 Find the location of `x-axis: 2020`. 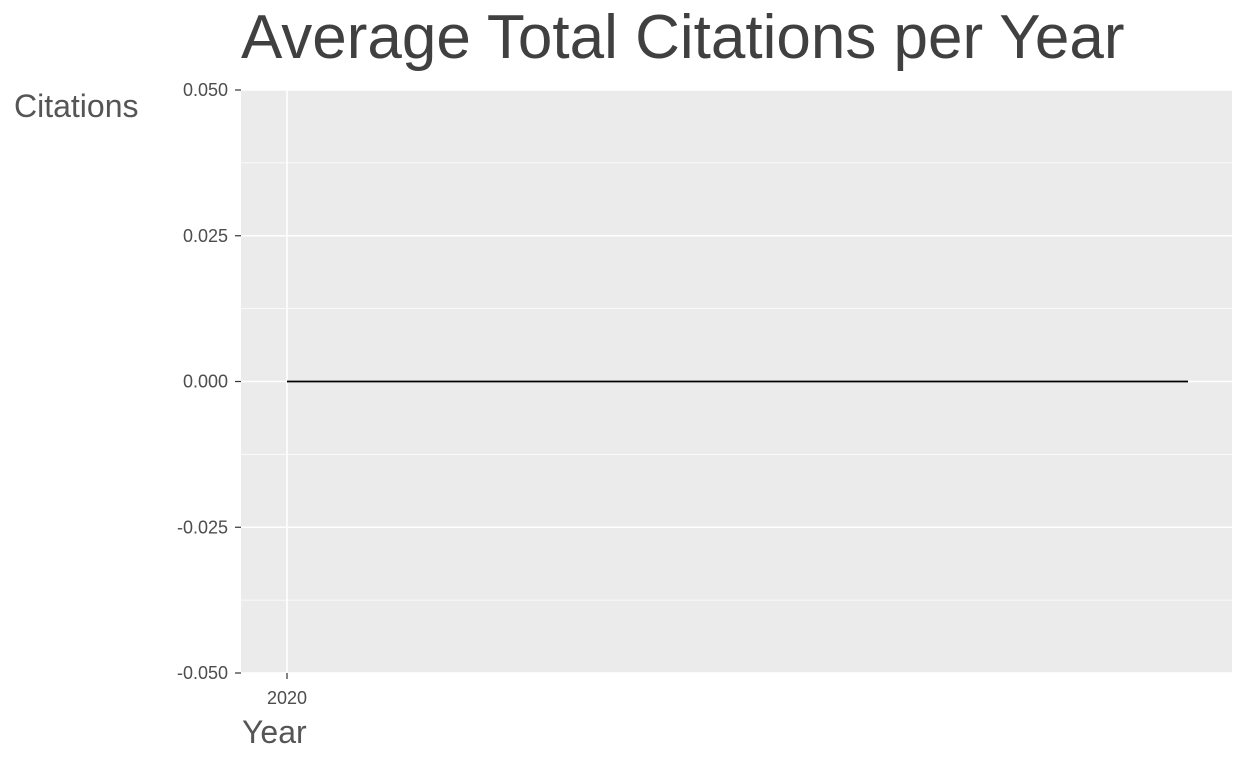

x-axis: 2020 is located at coordinates (287, 690).